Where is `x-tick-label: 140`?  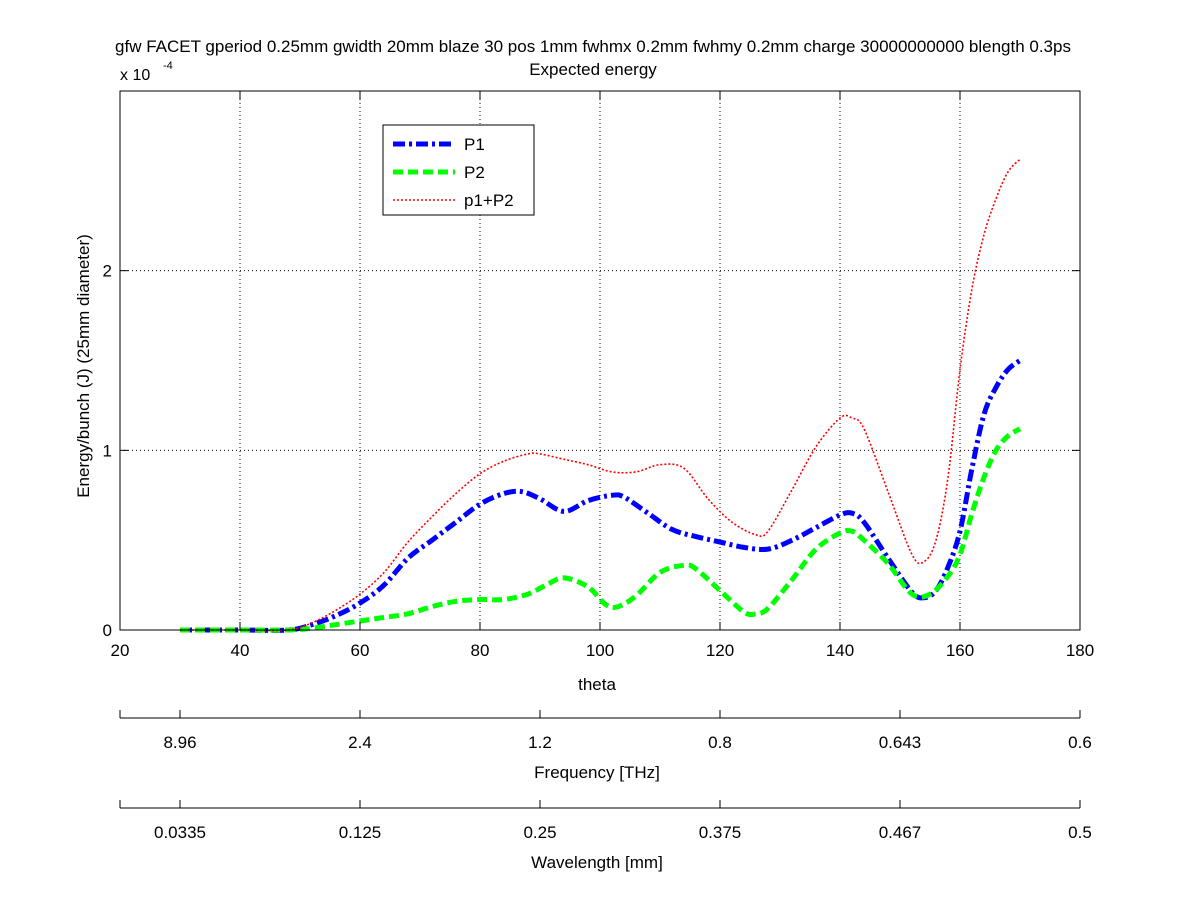
x-tick-label: 140 is located at coordinates (840, 650).